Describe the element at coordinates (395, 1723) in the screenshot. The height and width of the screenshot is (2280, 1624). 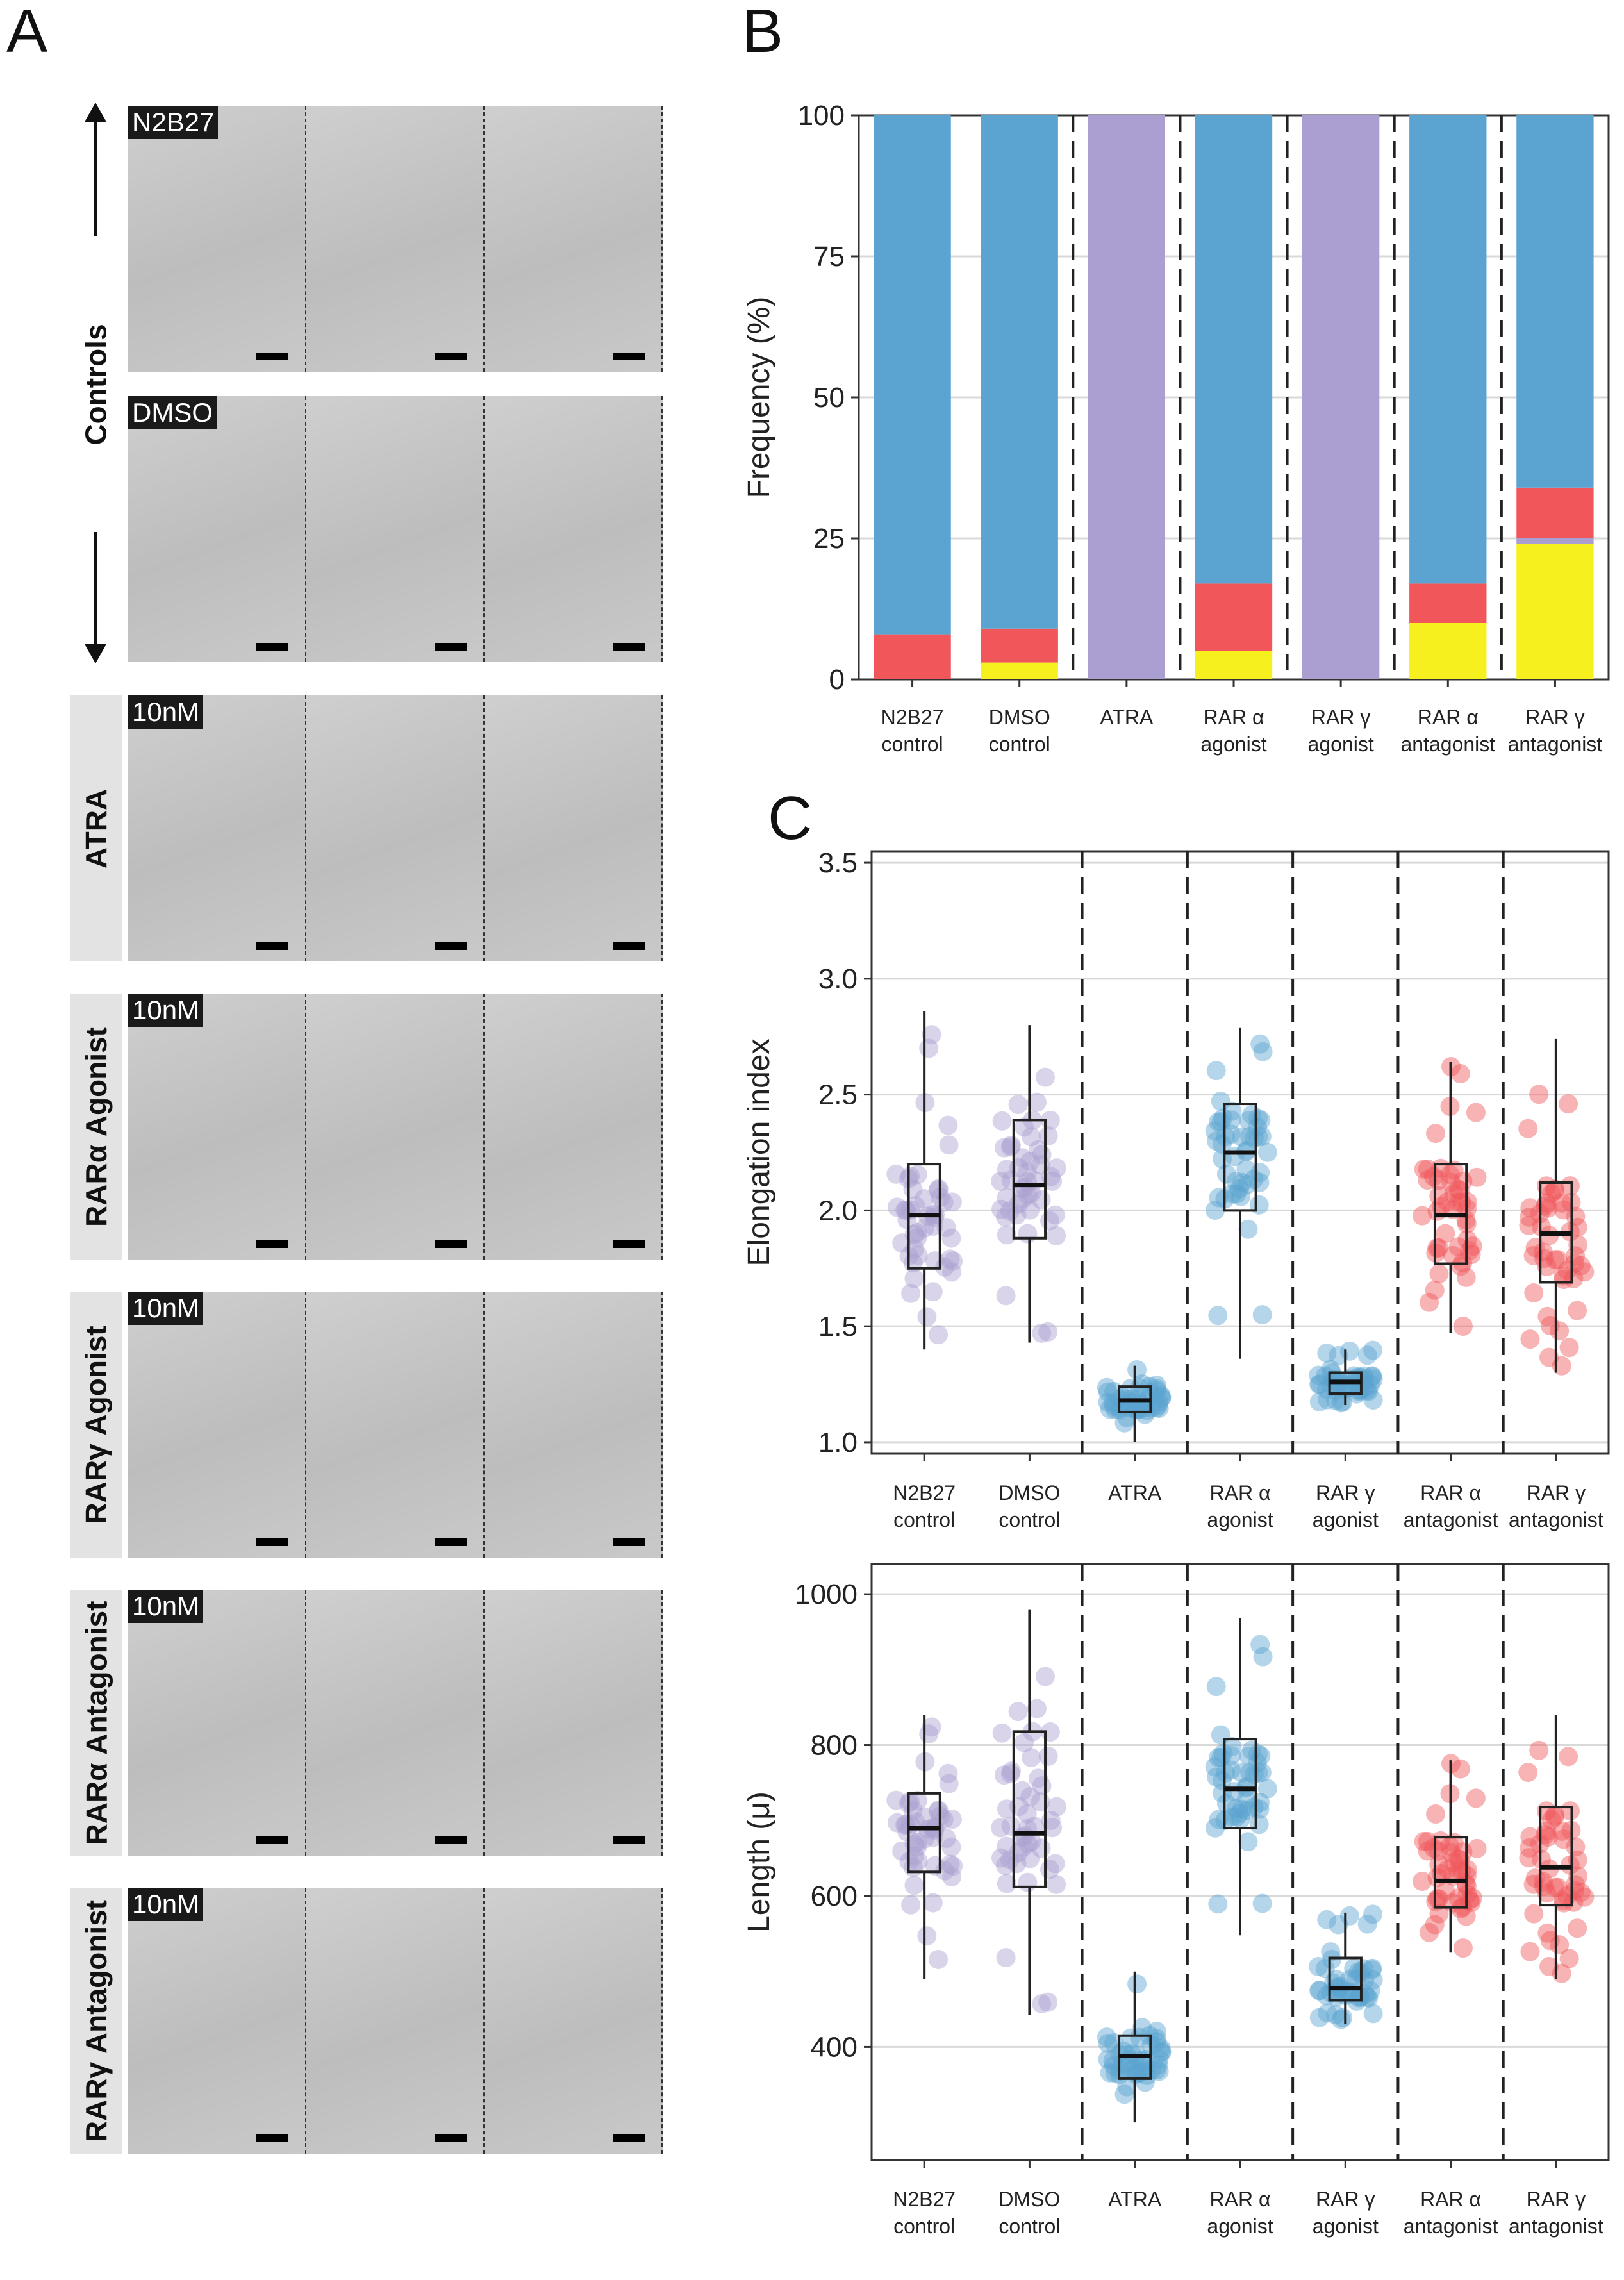
I see `image-row-rara-antagonist: 10nM` at that location.